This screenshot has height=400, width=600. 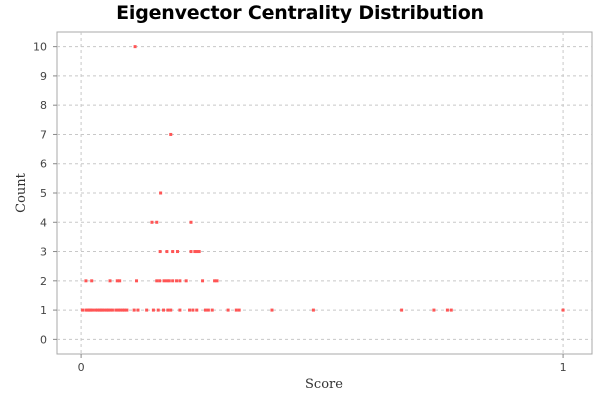 I want to click on y-tick-label: 9, so click(x=43, y=76).